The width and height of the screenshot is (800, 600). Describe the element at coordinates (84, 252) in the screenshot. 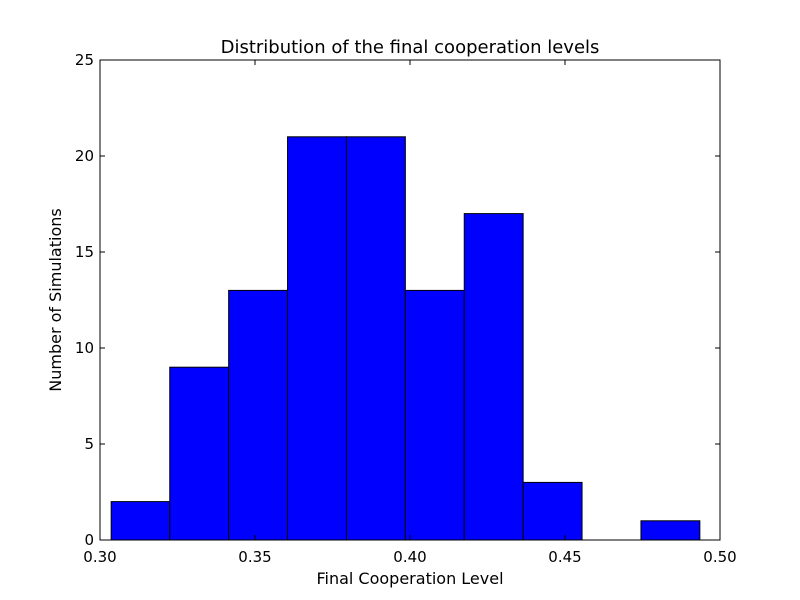

I see `y-tick-label-3: 15` at that location.